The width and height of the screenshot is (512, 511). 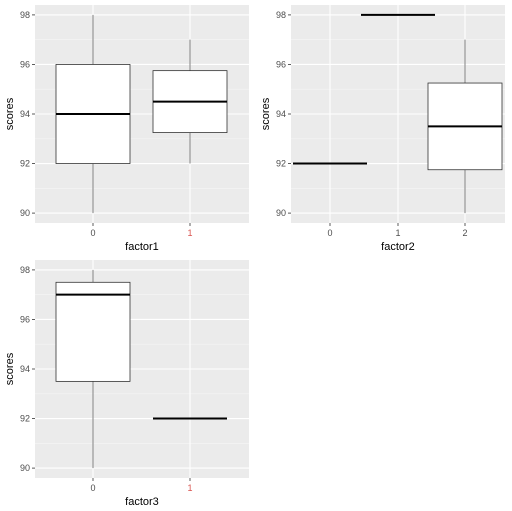 What do you see at coordinates (142, 502) in the screenshot?
I see `x-axis-title: factor3` at bounding box center [142, 502].